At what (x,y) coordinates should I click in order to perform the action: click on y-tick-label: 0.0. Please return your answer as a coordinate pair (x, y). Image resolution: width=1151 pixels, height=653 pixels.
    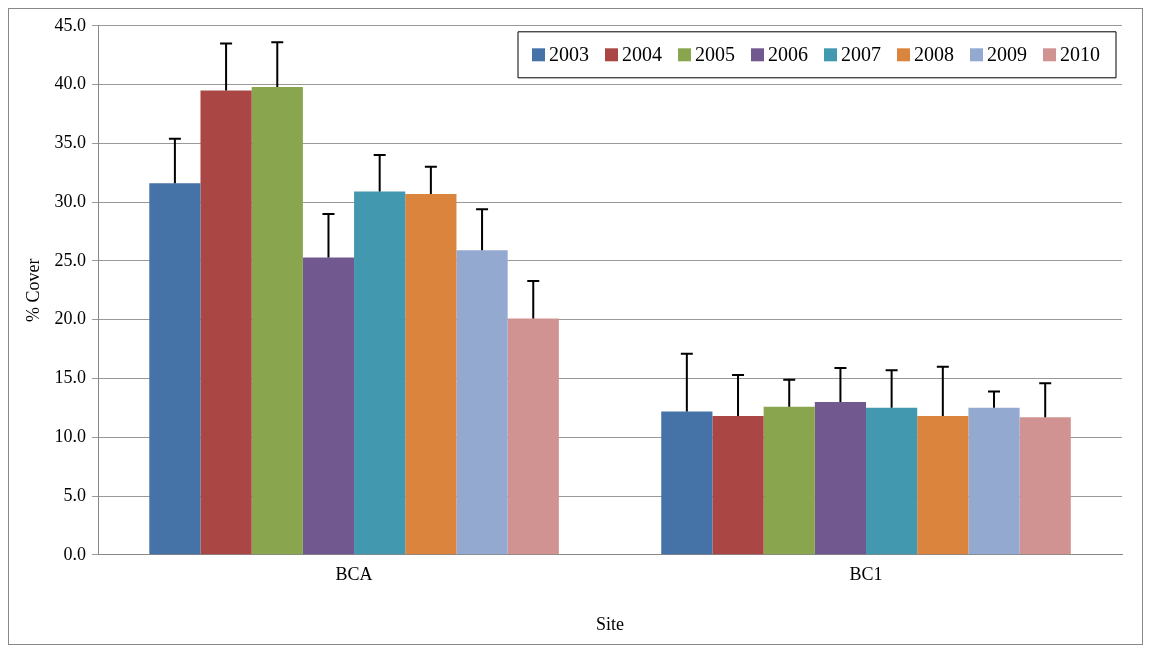
    Looking at the image, I should click on (75, 553).